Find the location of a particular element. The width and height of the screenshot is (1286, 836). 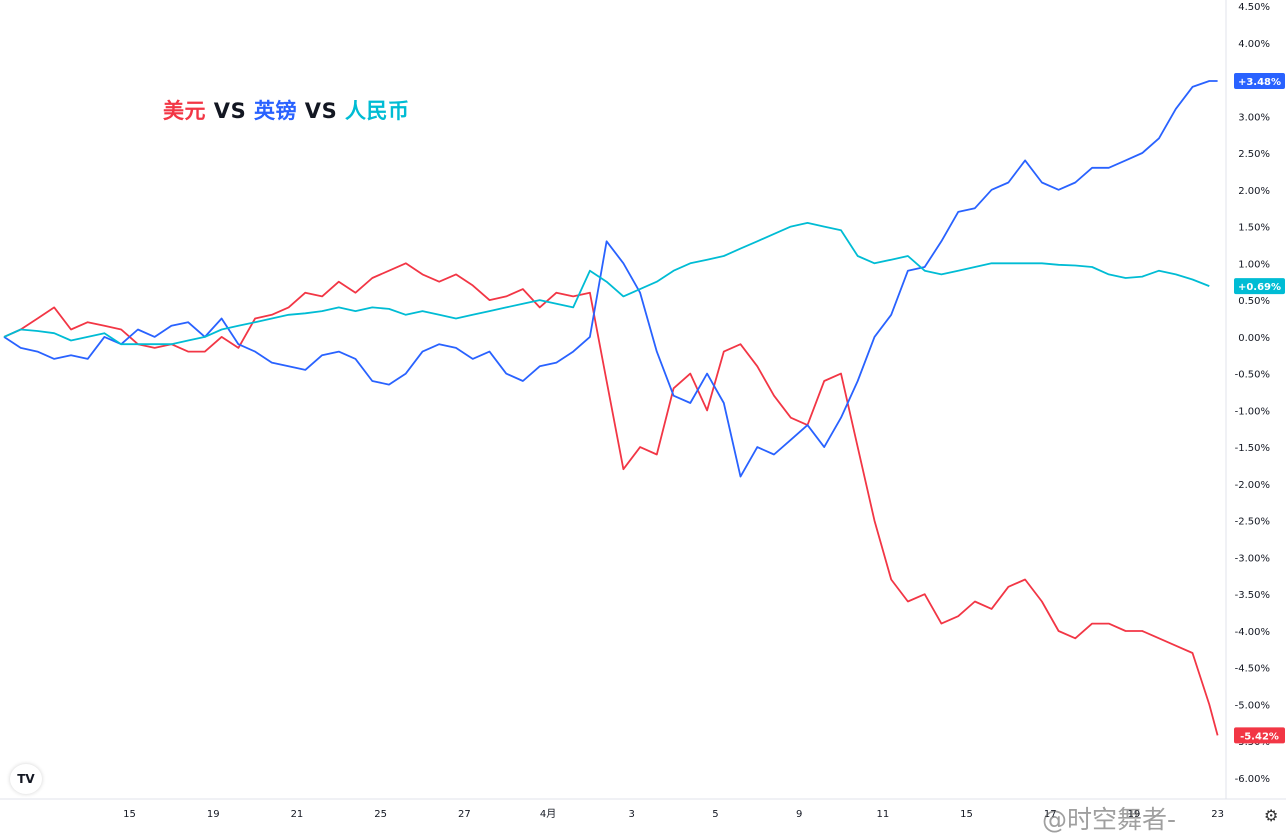

gear-icon: ⚙ is located at coordinates (1271, 815).